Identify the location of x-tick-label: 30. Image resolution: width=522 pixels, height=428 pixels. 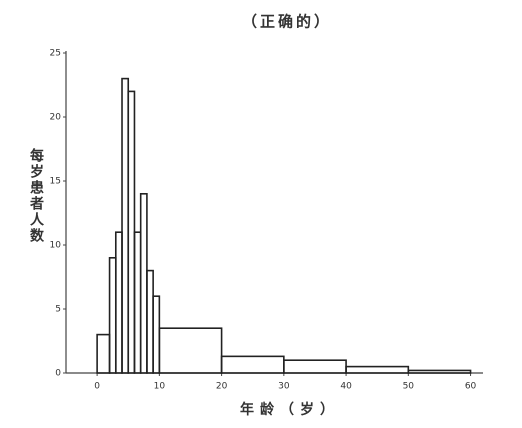
(284, 387).